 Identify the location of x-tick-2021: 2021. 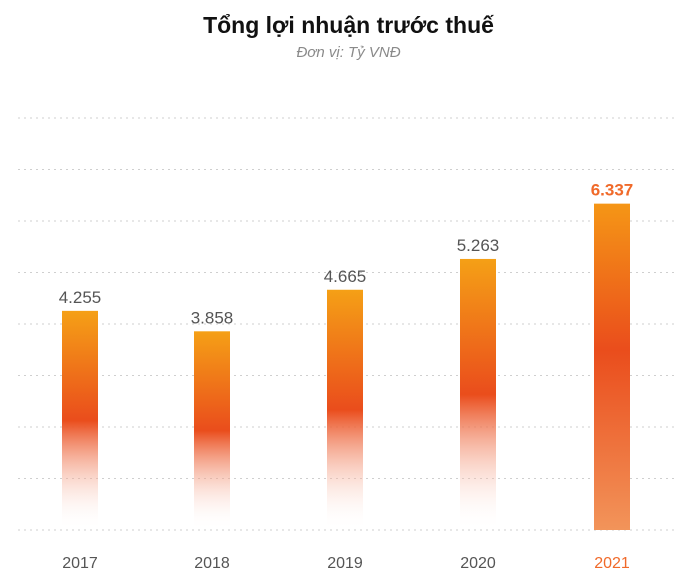
(612, 563).